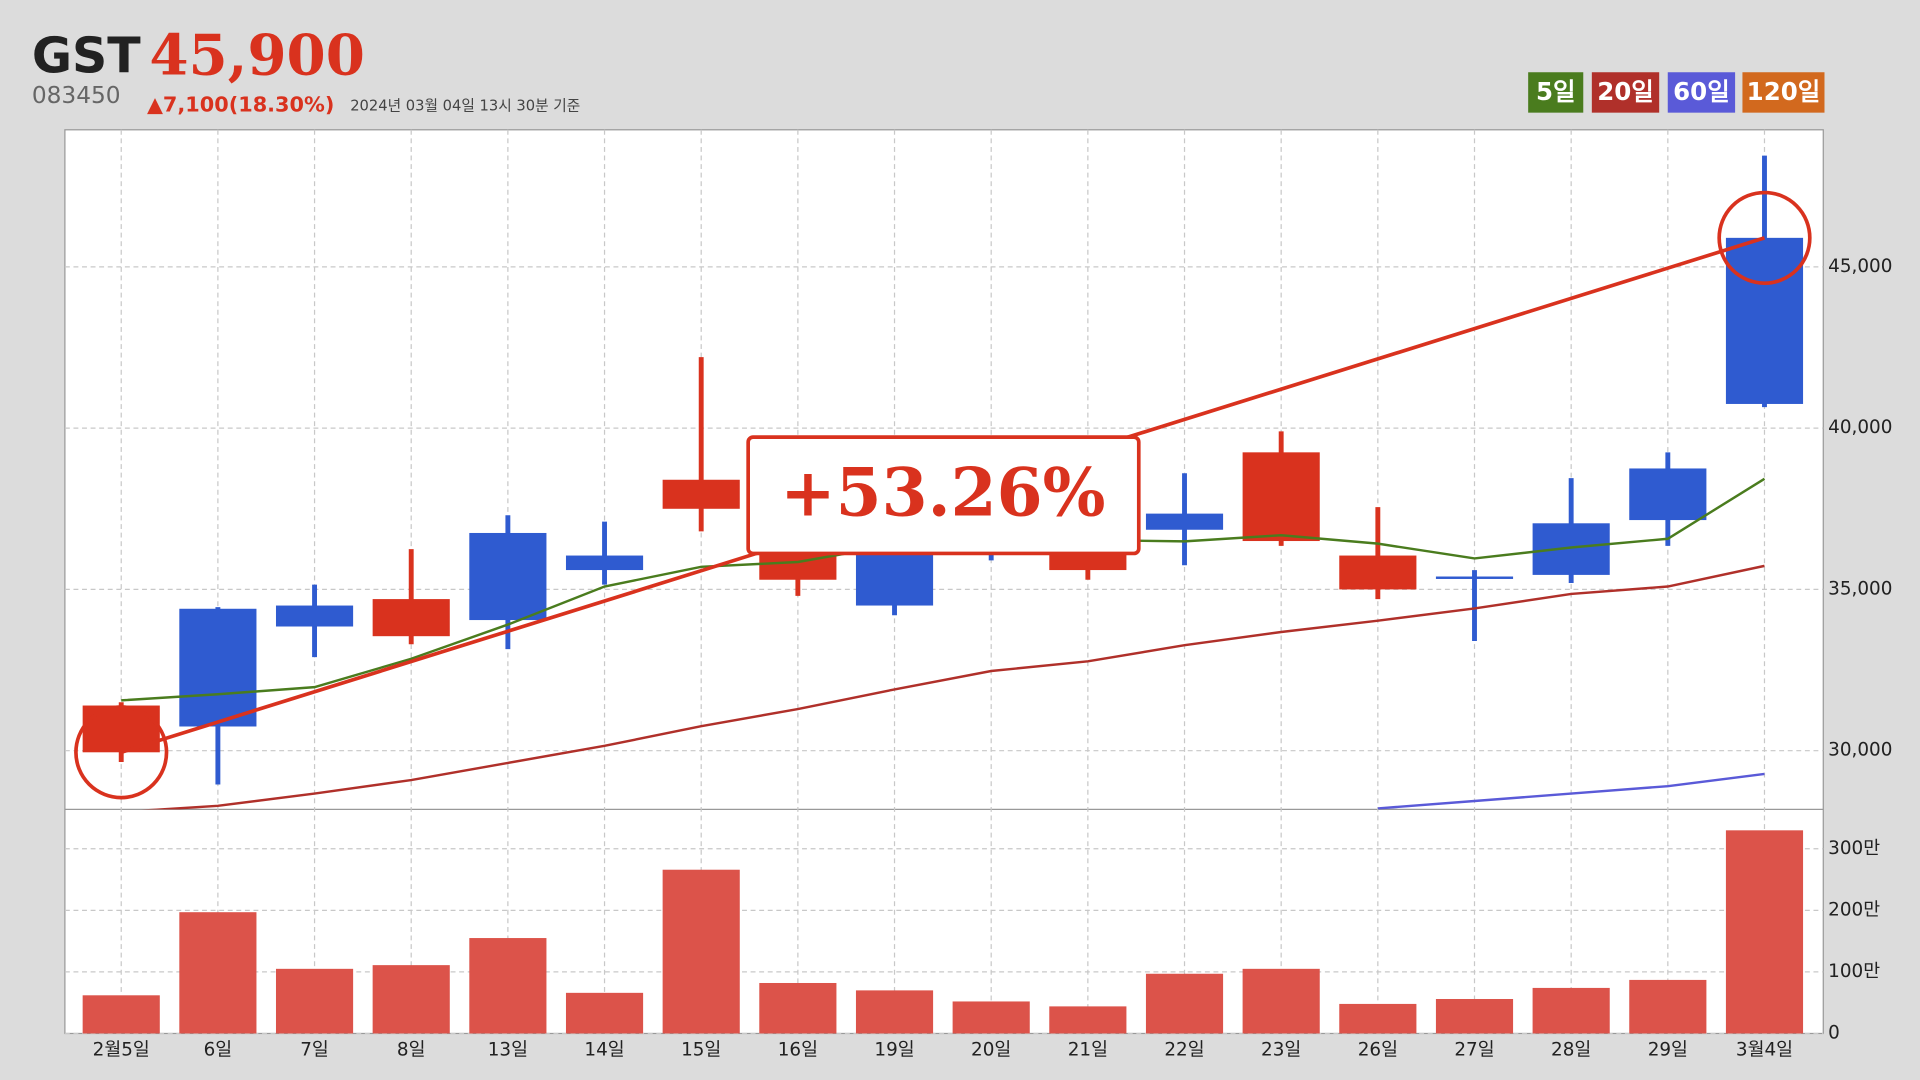 The image size is (1920, 1080). Describe the element at coordinates (1378, 1050) in the screenshot. I see `x-tick-label: 26일` at that location.